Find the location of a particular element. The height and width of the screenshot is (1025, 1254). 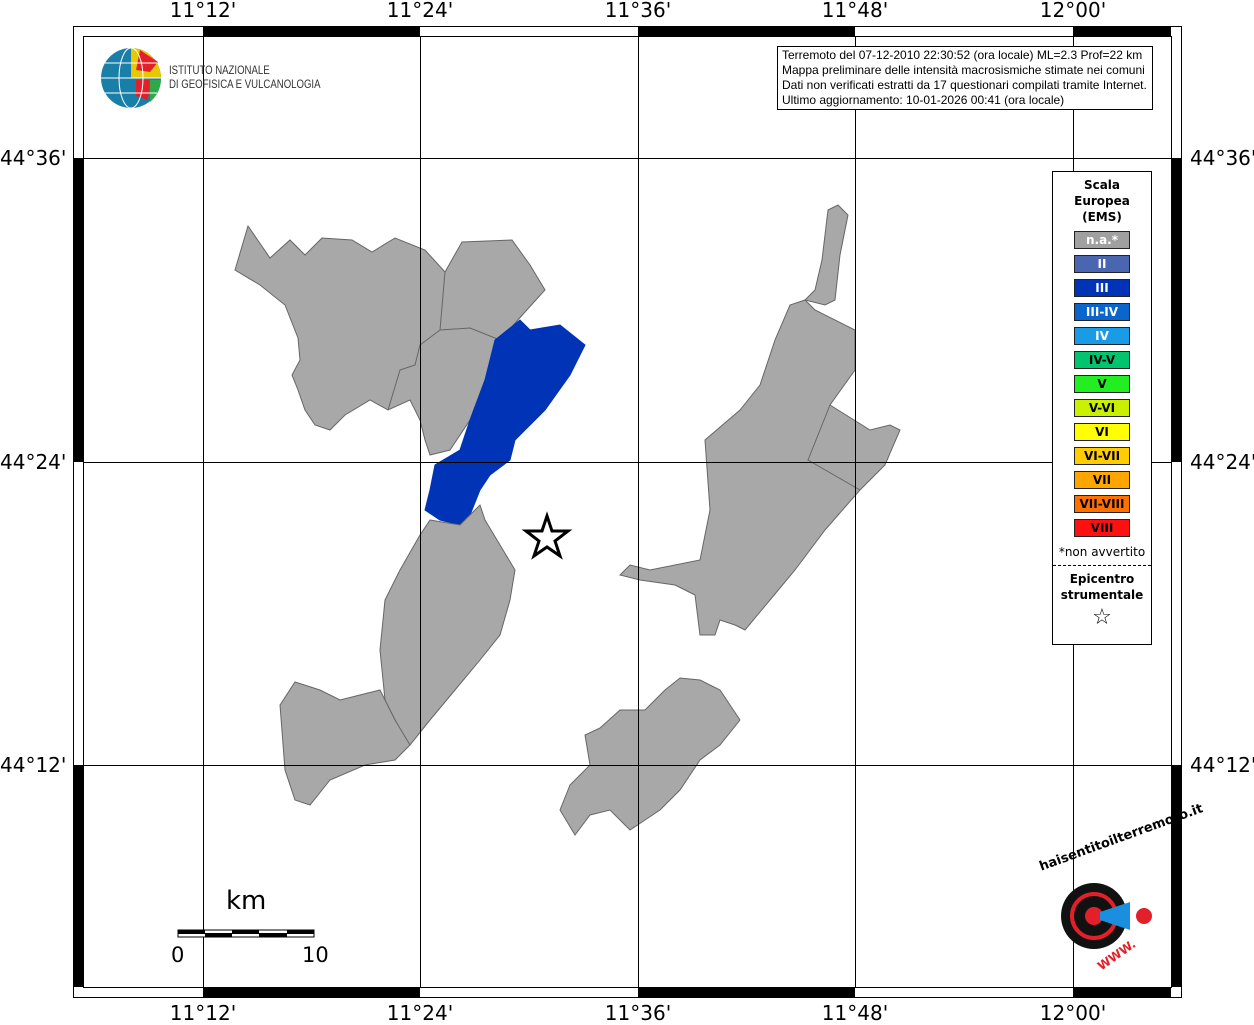

legend-swatch-iii-iv: III-IV is located at coordinates (1102, 312).